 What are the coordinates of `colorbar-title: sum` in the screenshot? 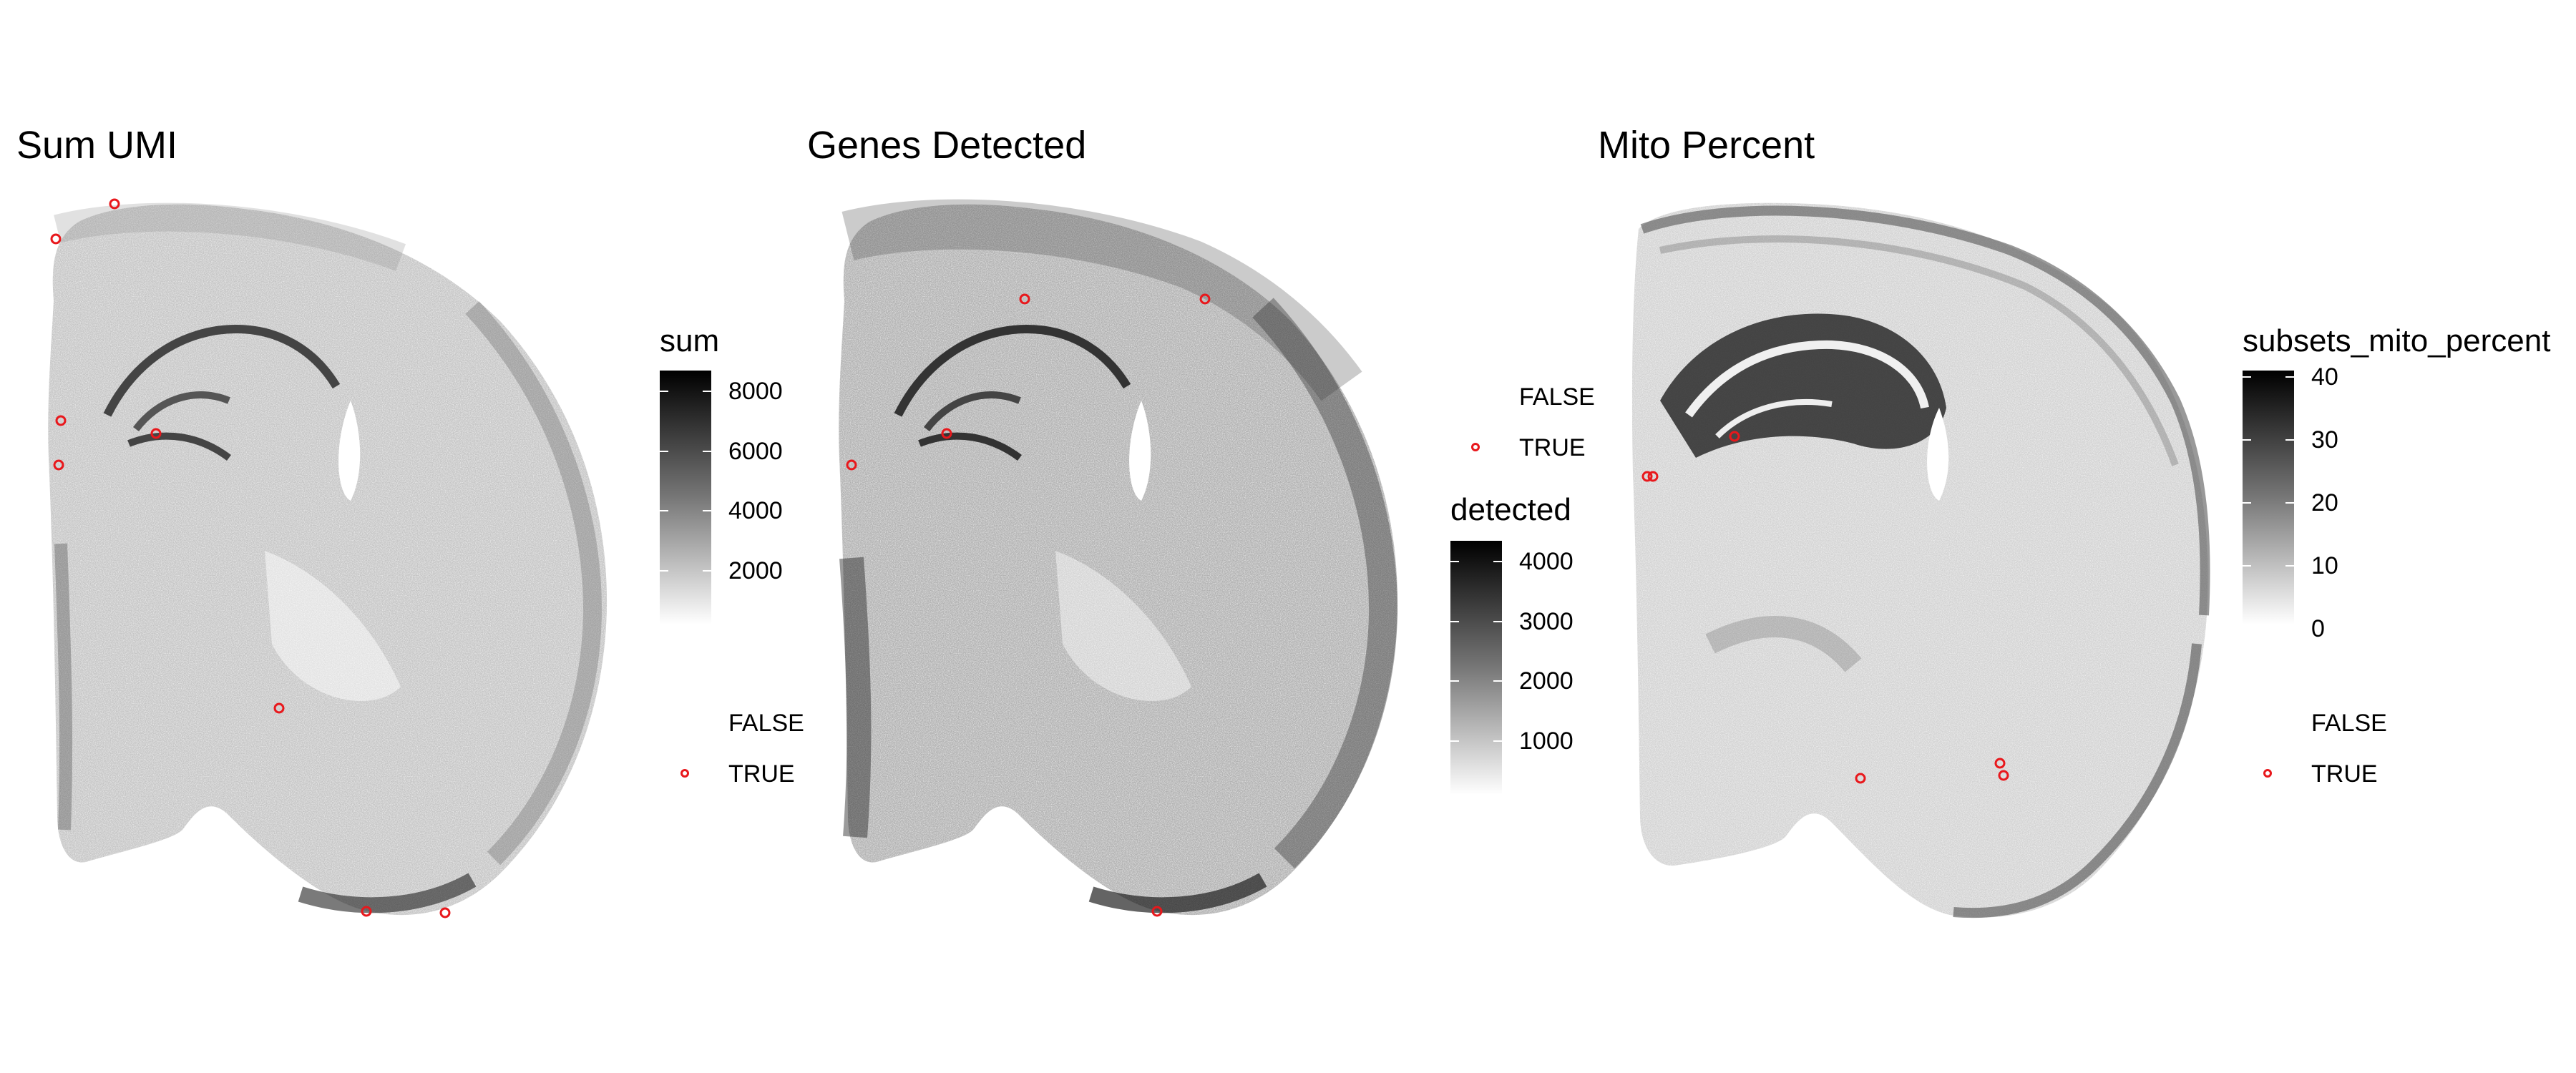 It's located at (690, 340).